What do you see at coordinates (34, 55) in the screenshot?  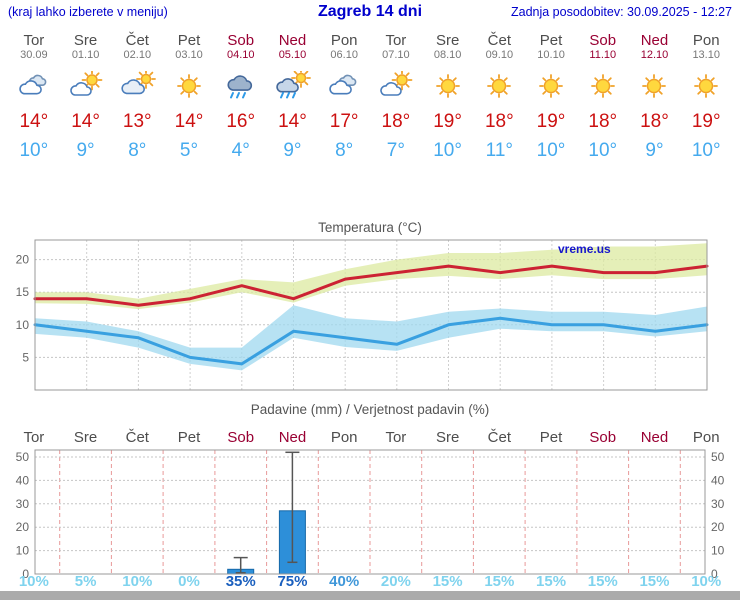 I see `day-date: 30.09` at bounding box center [34, 55].